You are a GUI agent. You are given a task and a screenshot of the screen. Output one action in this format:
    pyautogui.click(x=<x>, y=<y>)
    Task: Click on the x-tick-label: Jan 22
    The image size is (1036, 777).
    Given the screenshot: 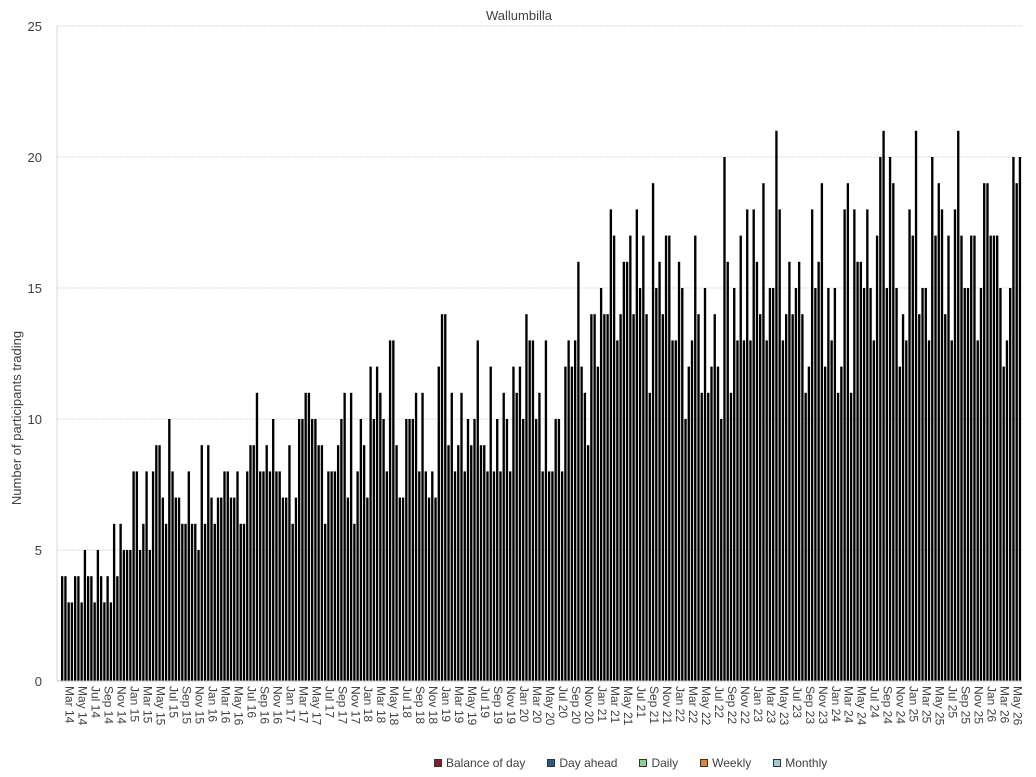 What is the action you would take?
    pyautogui.click(x=680, y=704)
    